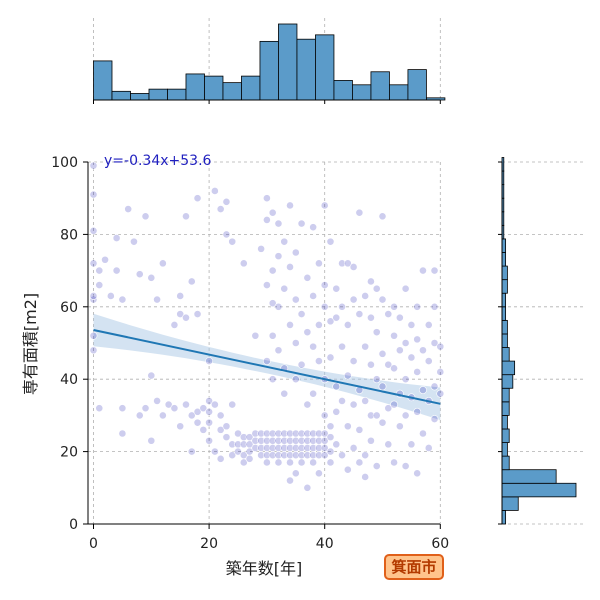 This screenshot has width=600, height=600. What do you see at coordinates (69, 308) in the screenshot?
I see `y-tick-label: 60` at bounding box center [69, 308].